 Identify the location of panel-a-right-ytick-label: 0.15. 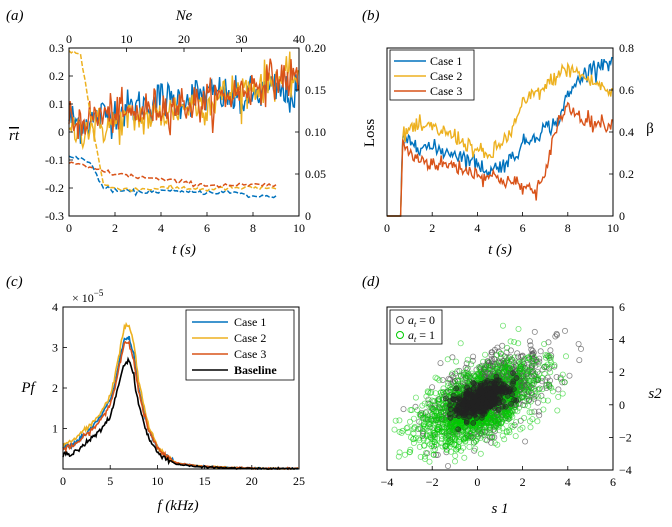
(315, 90).